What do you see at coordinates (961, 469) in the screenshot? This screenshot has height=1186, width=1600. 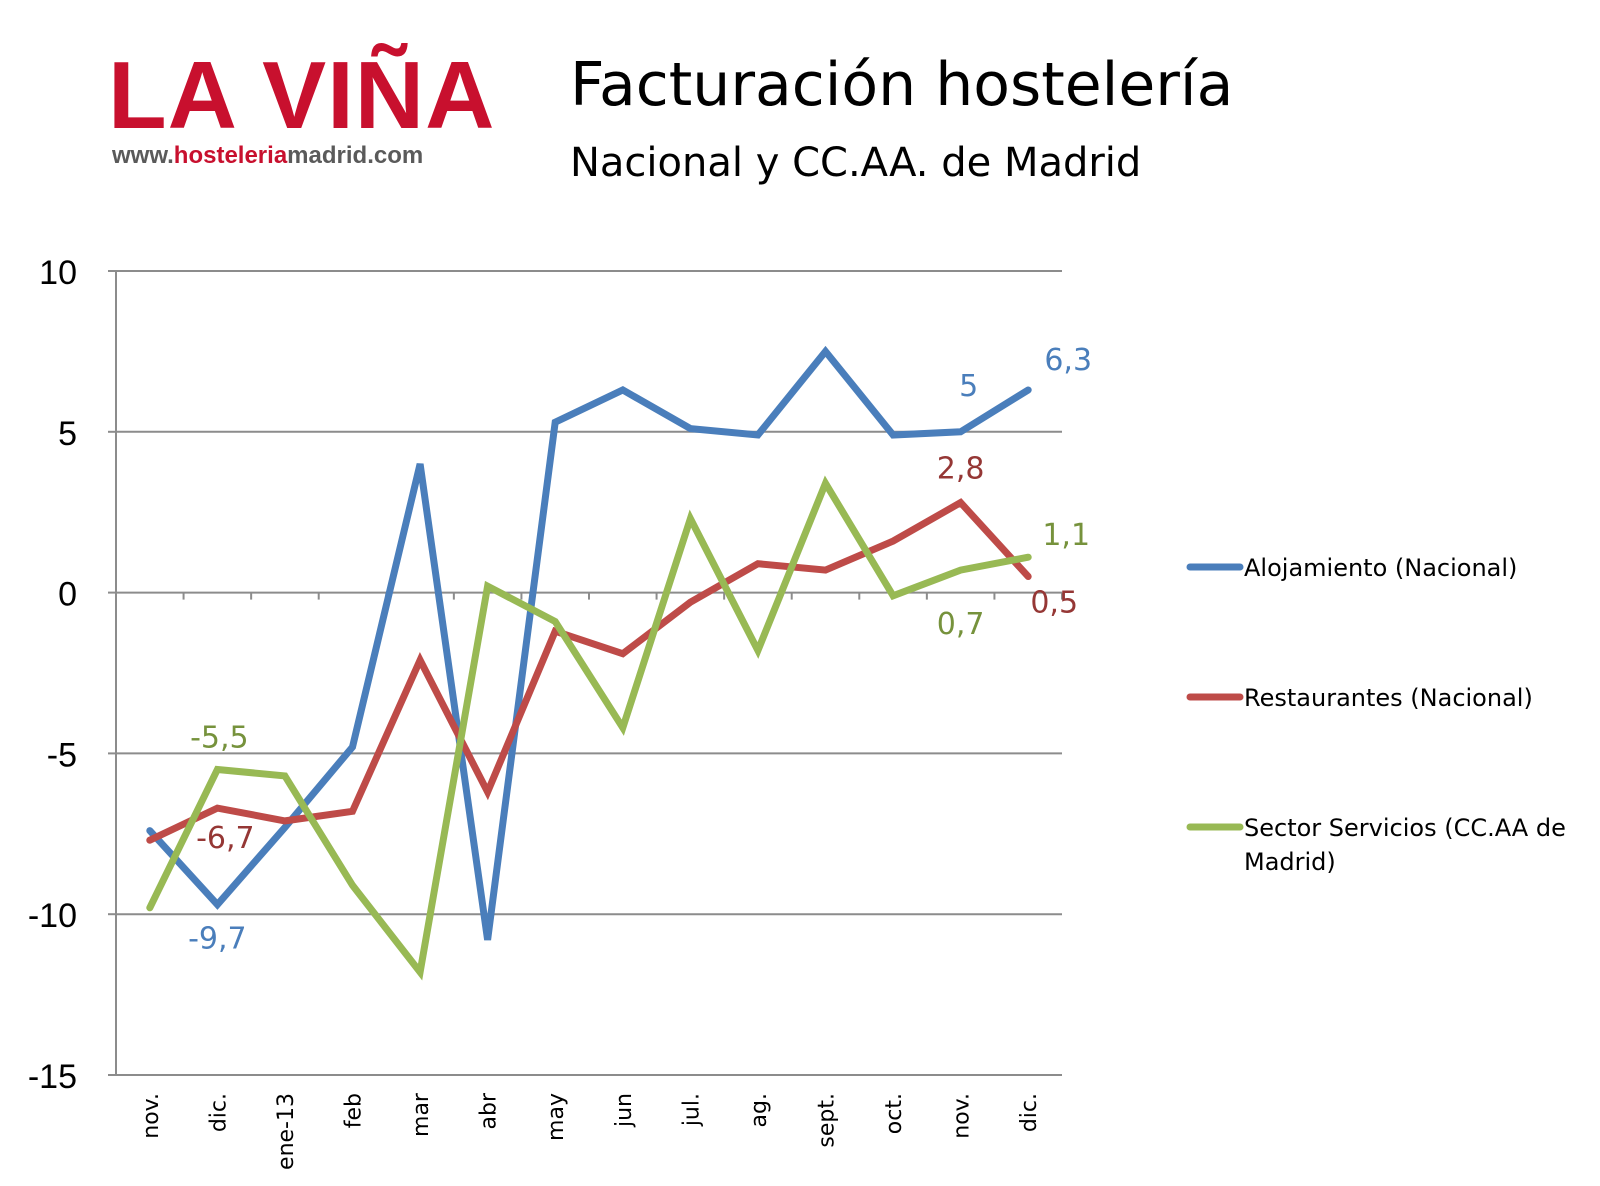 I see `data-label: 2,8` at bounding box center [961, 469].